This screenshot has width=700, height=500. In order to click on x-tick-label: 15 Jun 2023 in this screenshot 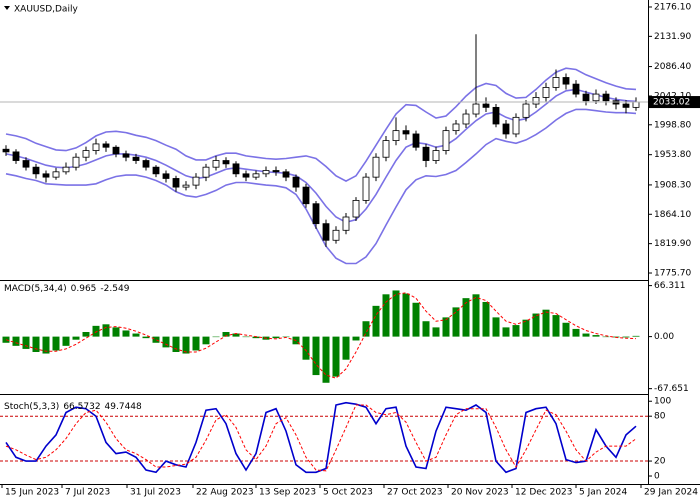, I will do `click(32, 493)`.